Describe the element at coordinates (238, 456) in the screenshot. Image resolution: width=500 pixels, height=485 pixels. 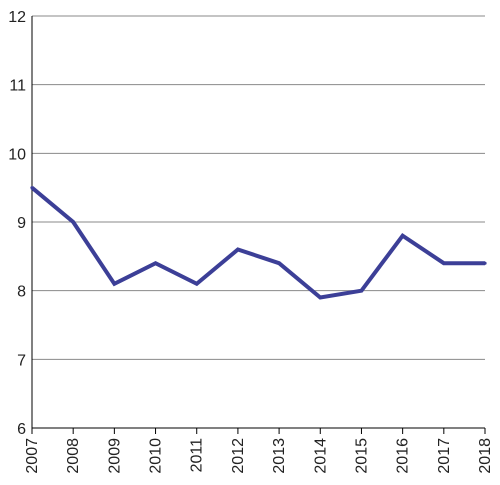
I see `x-tick-label: 2012` at that location.